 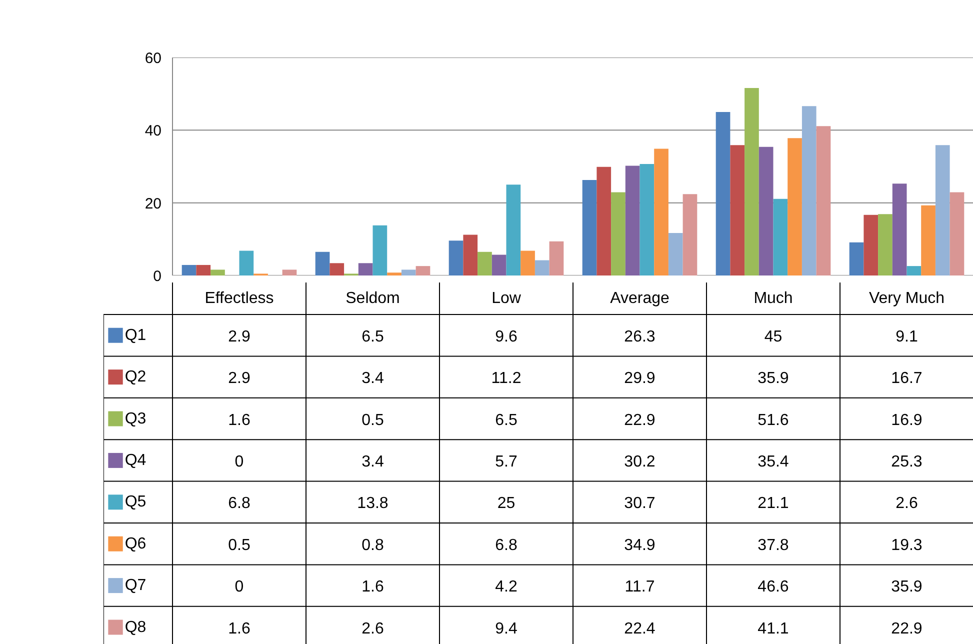 What do you see at coordinates (907, 337) in the screenshot?
I see `data-label: 9.1` at bounding box center [907, 337].